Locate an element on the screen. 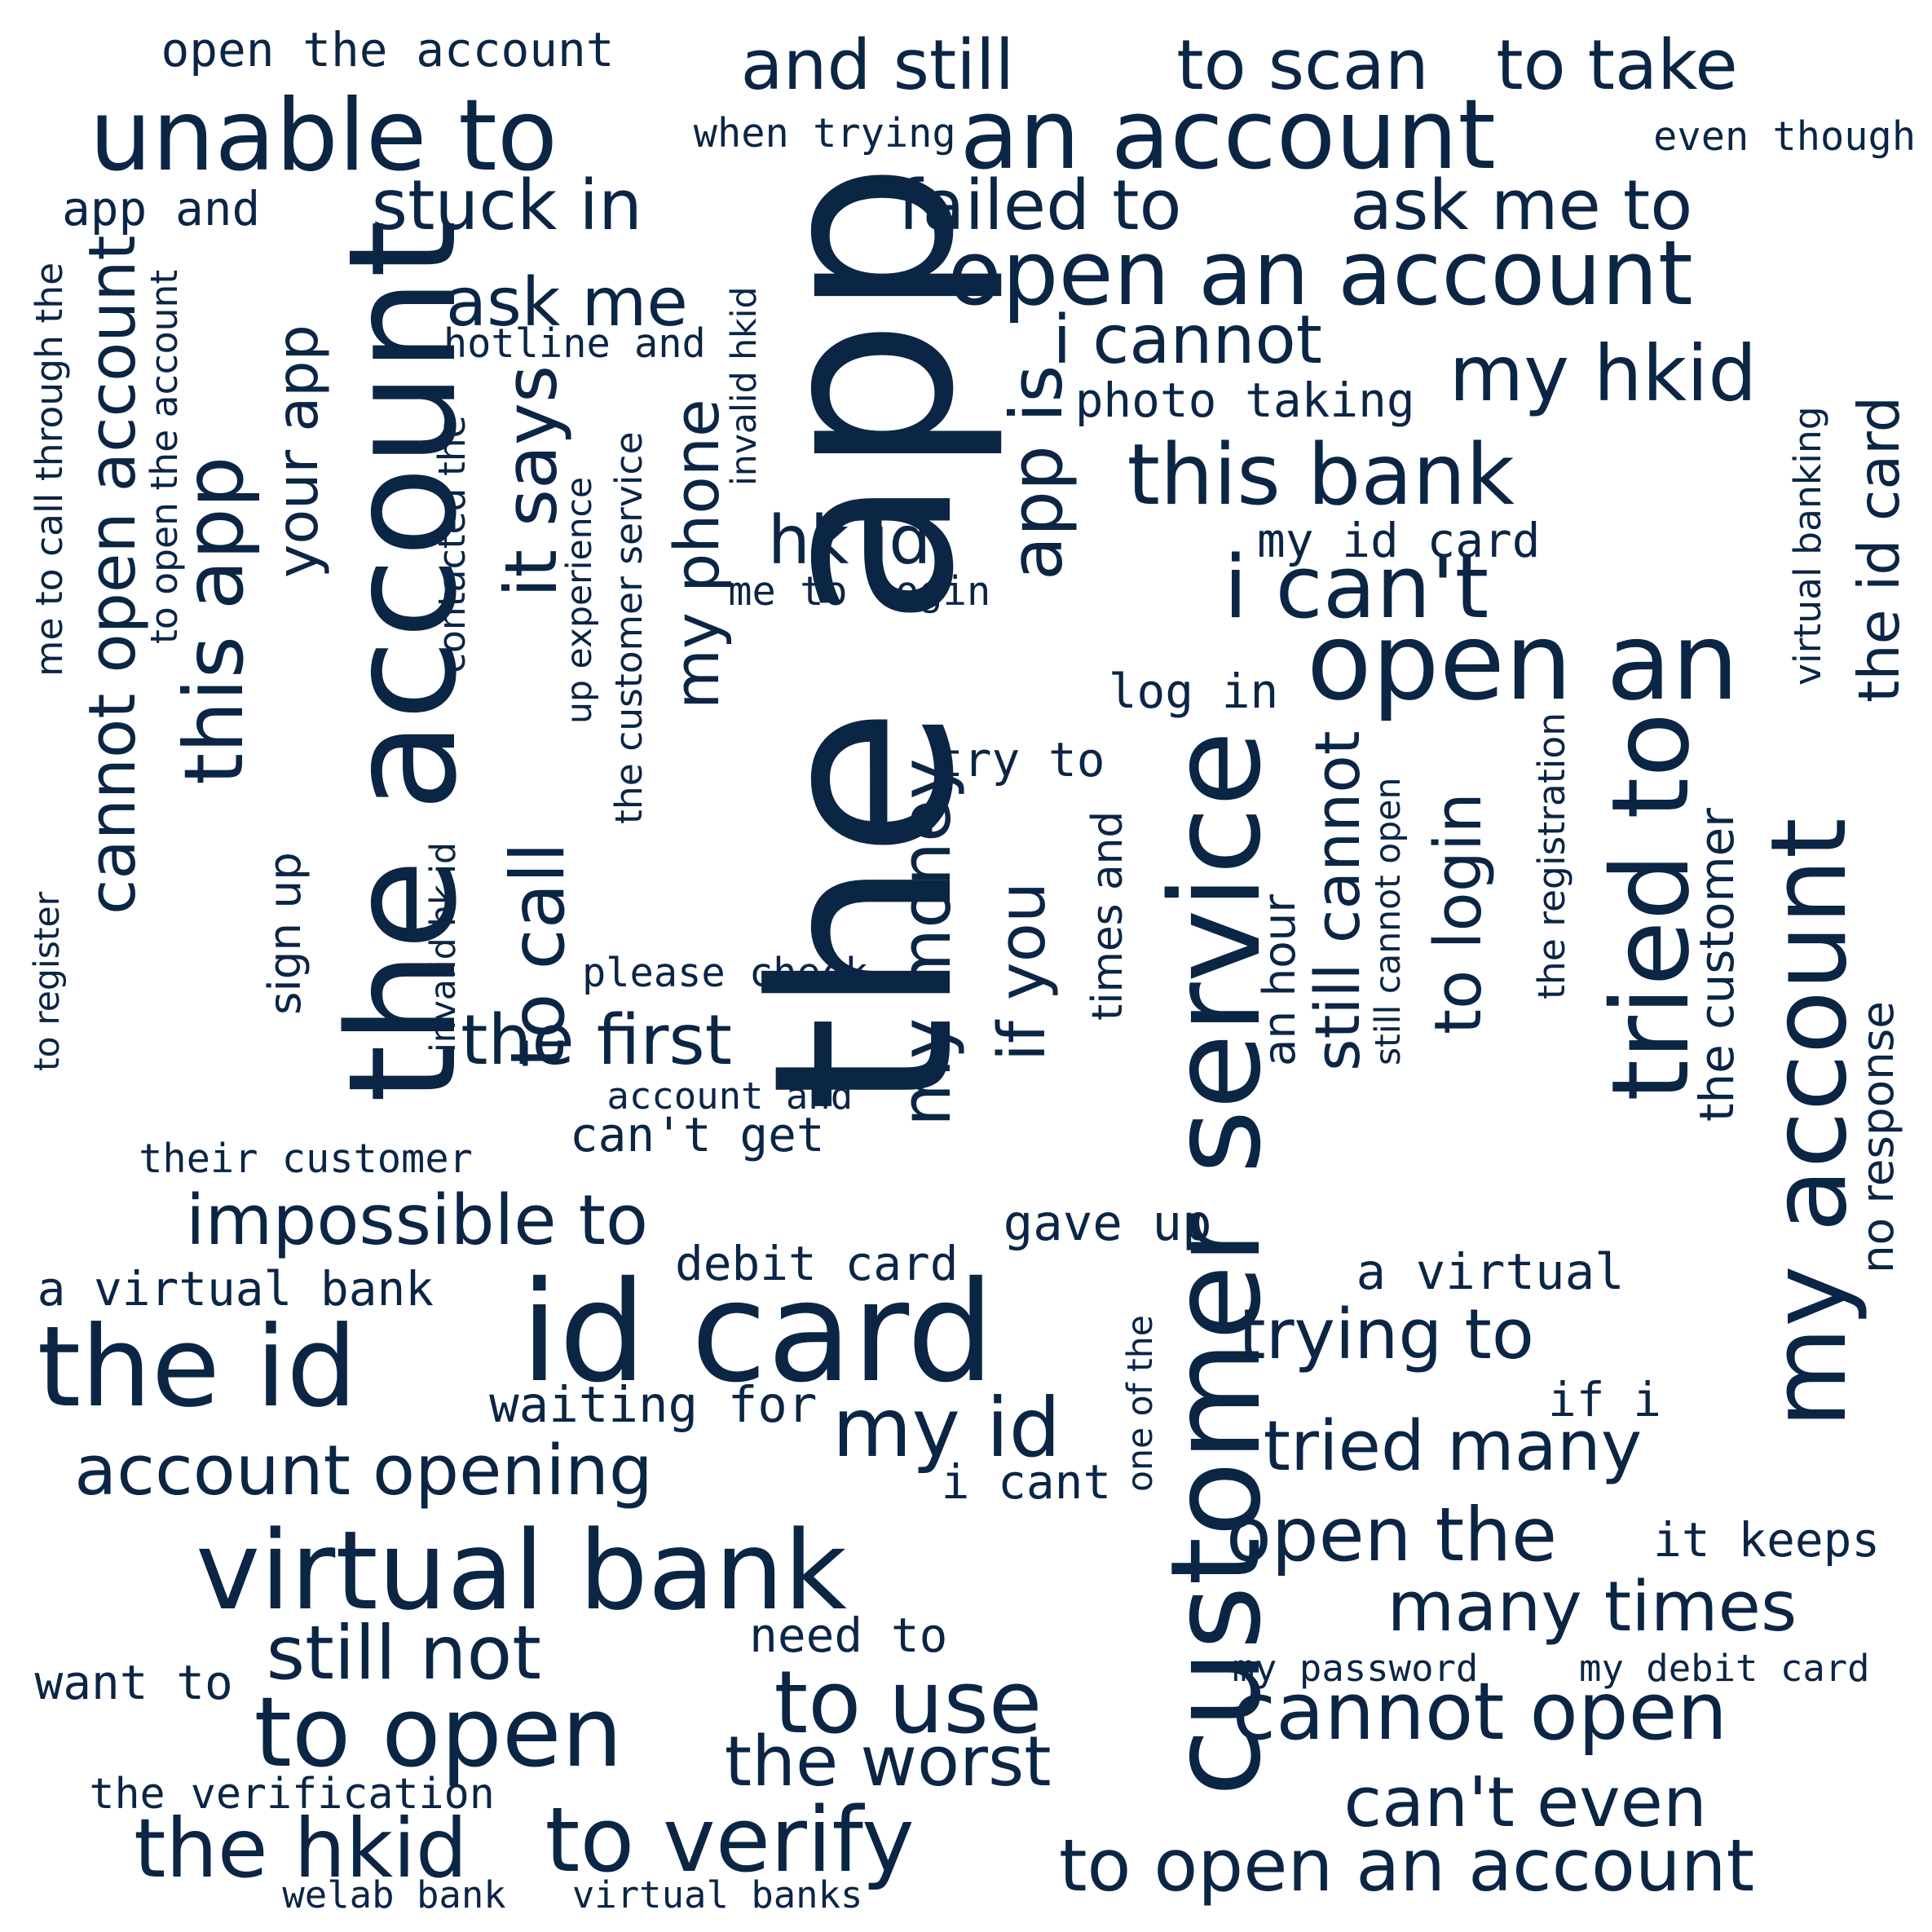 The height and width of the screenshot is (1932, 1932). word-cannot-open: cannot open is located at coordinates (1480, 1711).